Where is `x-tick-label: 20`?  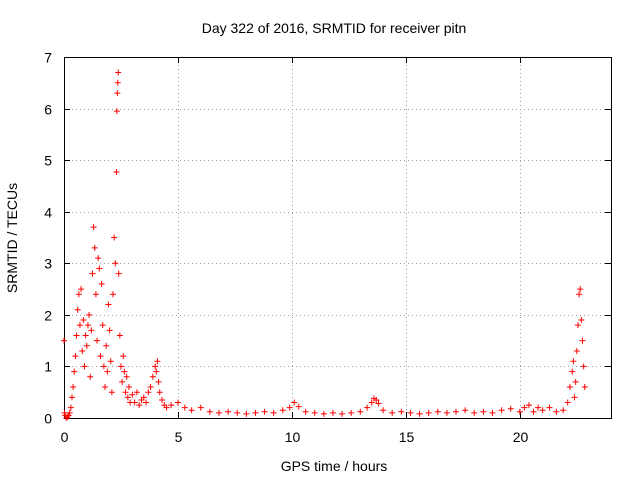
x-tick-label: 20 is located at coordinates (521, 437).